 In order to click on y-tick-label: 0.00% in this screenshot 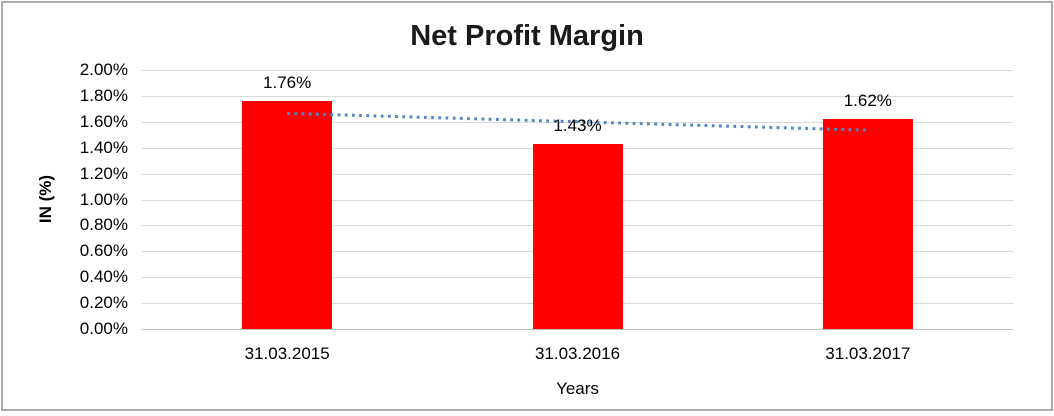, I will do `click(103, 328)`.